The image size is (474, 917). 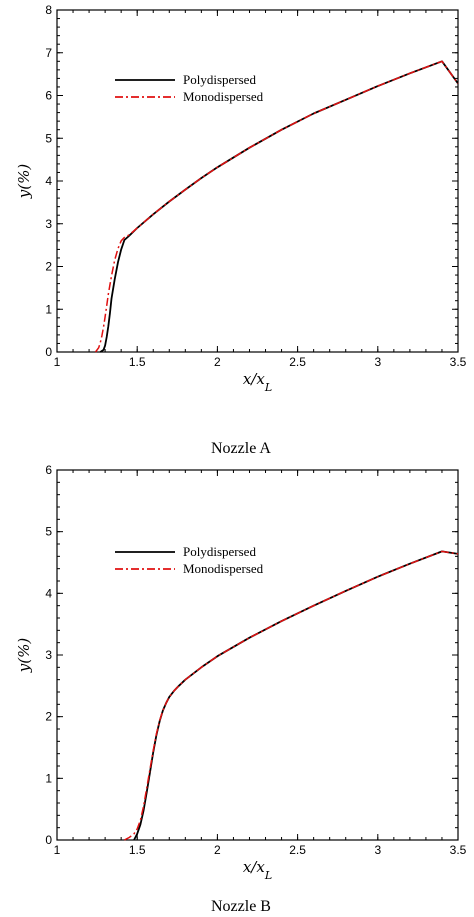 I want to click on y-tick-label: 8, so click(x=48, y=10).